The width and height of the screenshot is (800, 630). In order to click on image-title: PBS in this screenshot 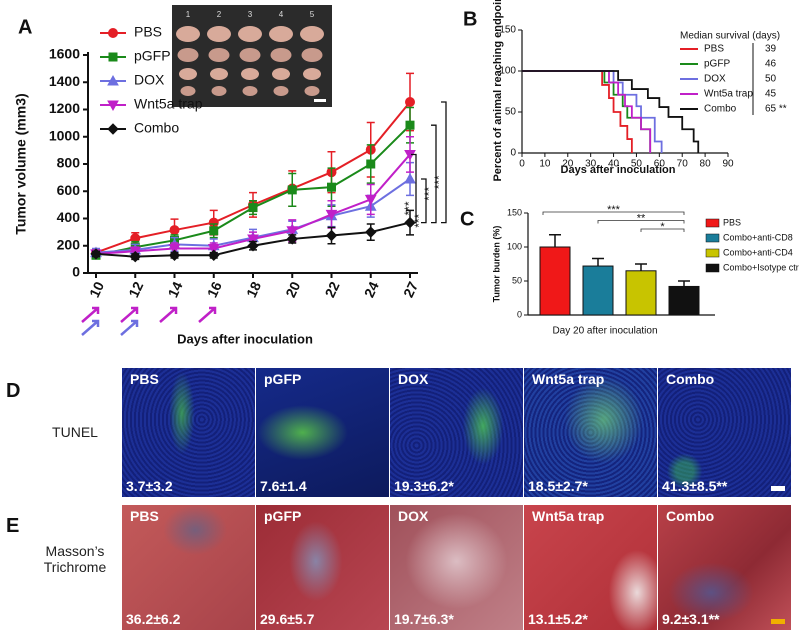, I will do `click(144, 379)`.